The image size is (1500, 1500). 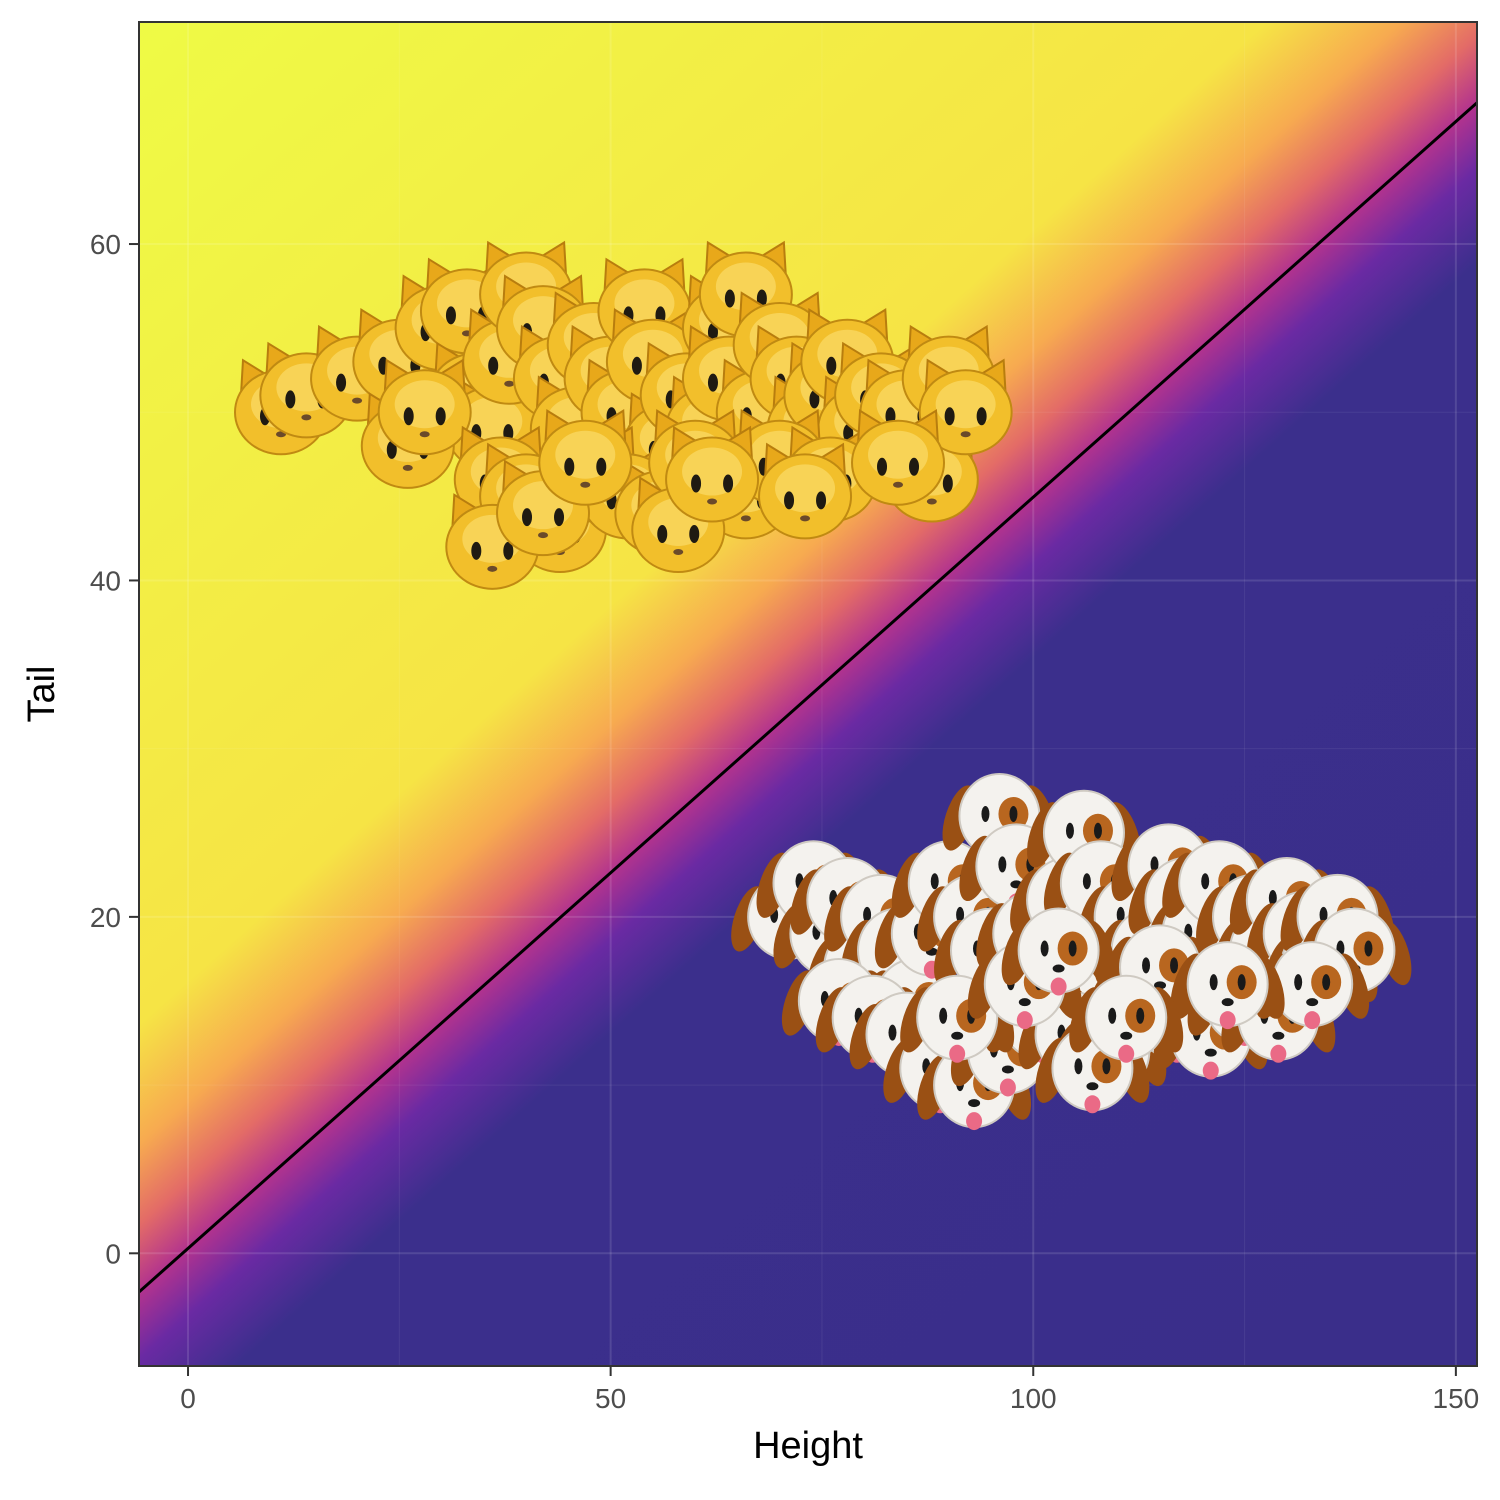 What do you see at coordinates (42, 693) in the screenshot?
I see `y-axis-title: Tail` at bounding box center [42, 693].